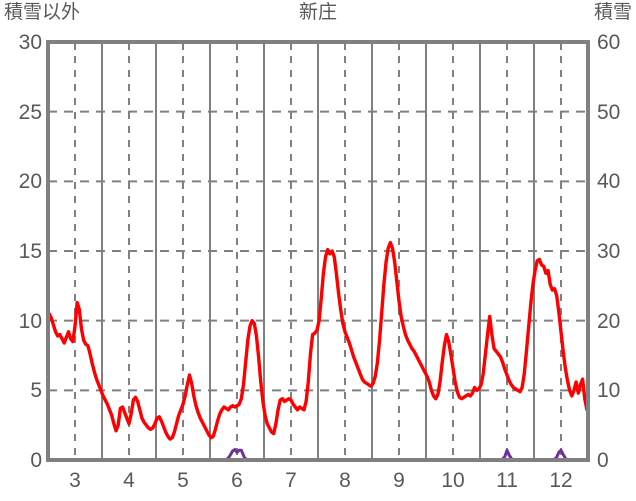 The image size is (636, 501). What do you see at coordinates (609, 321) in the screenshot?
I see `y-axis-right-tick-20: 20` at bounding box center [609, 321].